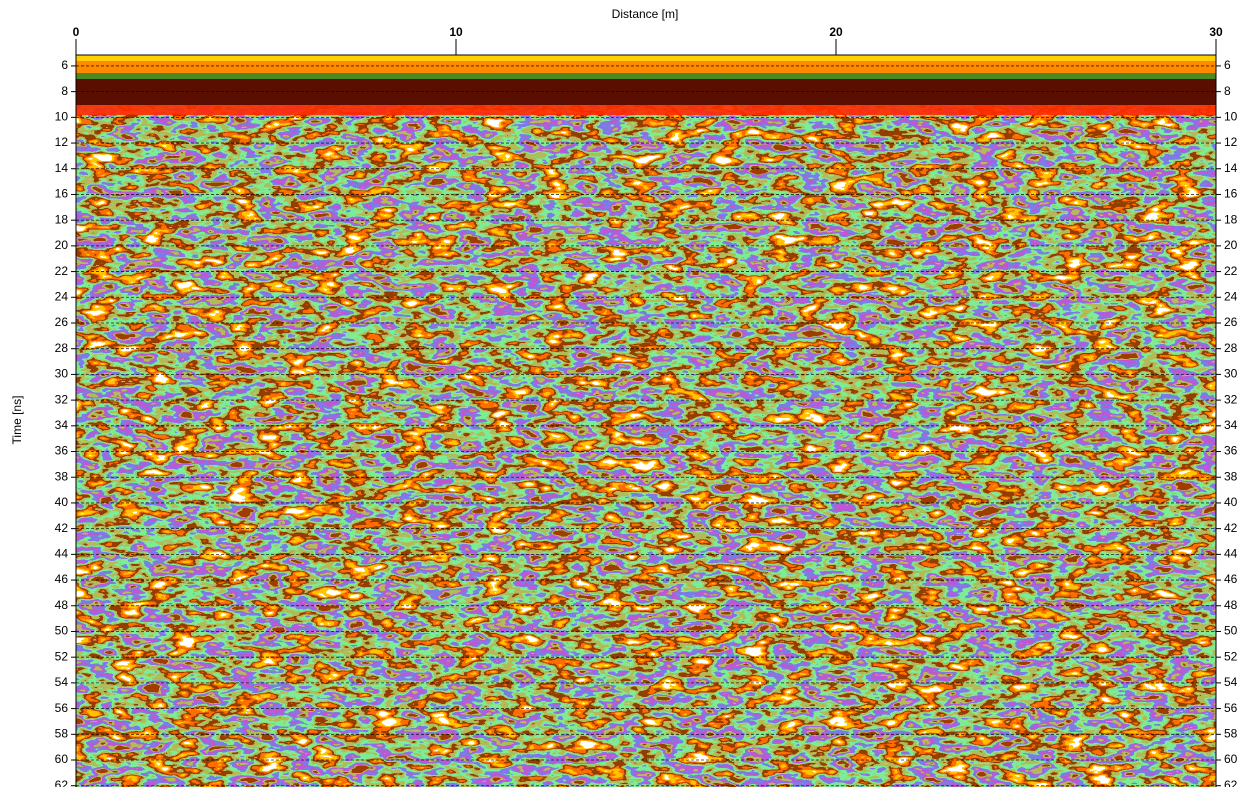 Image resolution: width=1250 pixels, height=787 pixels. Describe the element at coordinates (76, 32) in the screenshot. I see `x-tick-label: 0` at that location.